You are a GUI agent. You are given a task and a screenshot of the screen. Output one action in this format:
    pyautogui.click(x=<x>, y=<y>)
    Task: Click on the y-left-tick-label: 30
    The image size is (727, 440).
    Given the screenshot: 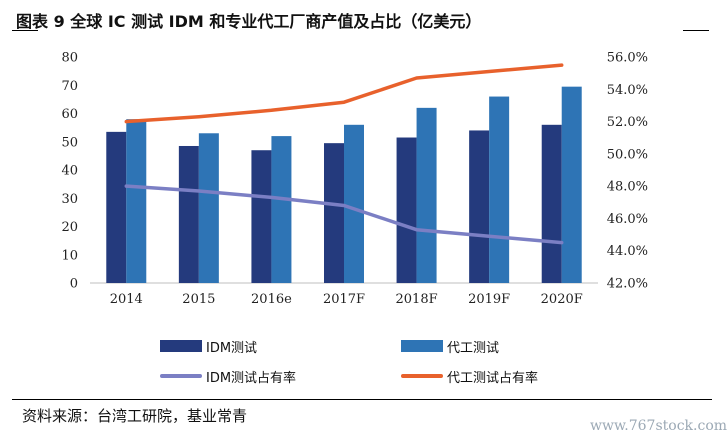 What is the action you would take?
    pyautogui.click(x=69, y=199)
    